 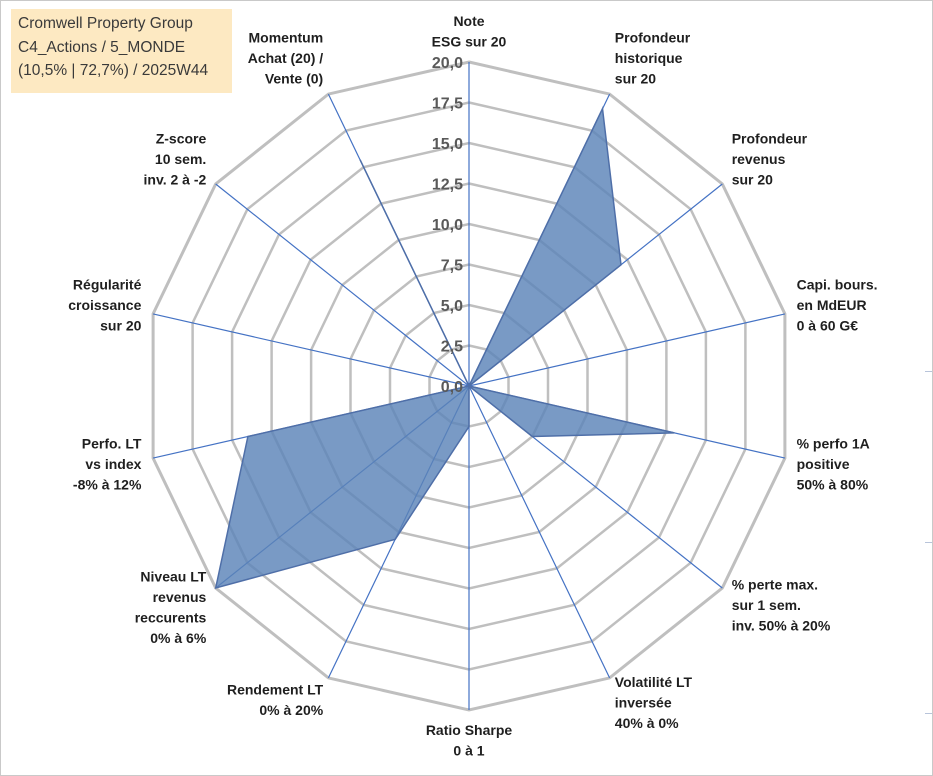 I want to click on axis-label: Rendement LT 0% à 20%, so click(x=275, y=699).